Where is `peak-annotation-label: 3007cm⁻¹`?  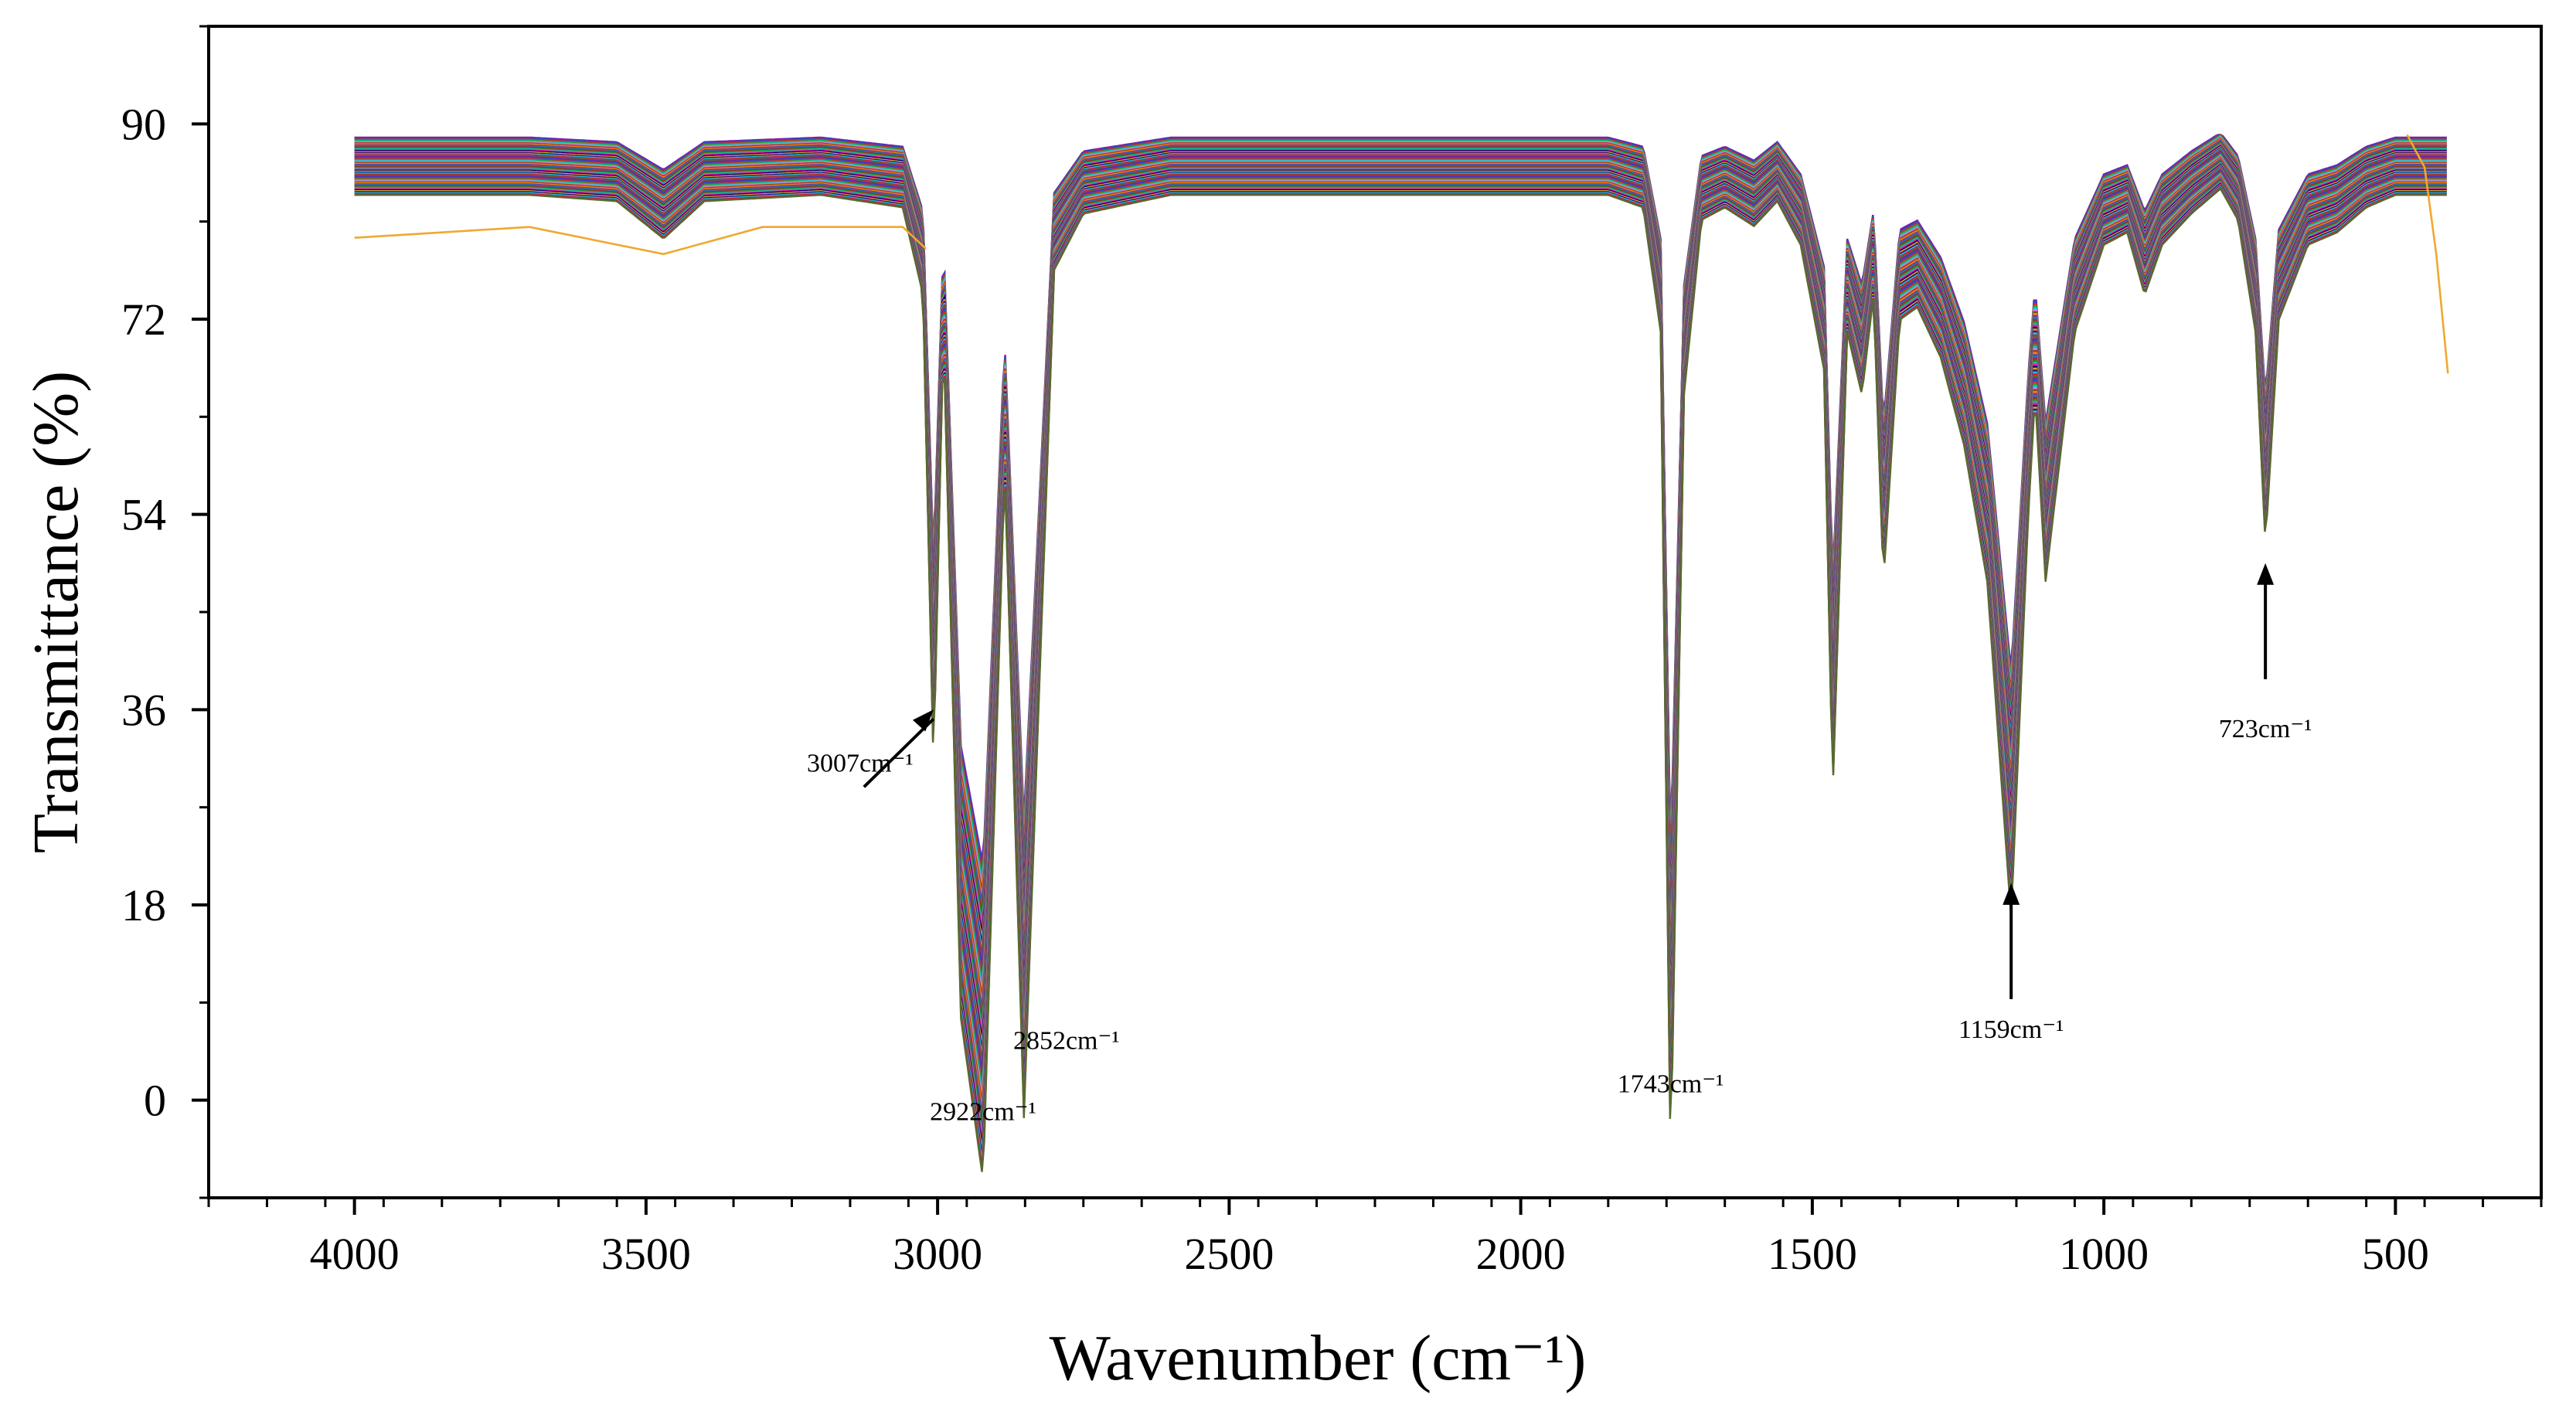
peak-annotation-label: 3007cm⁻¹ is located at coordinates (860, 763).